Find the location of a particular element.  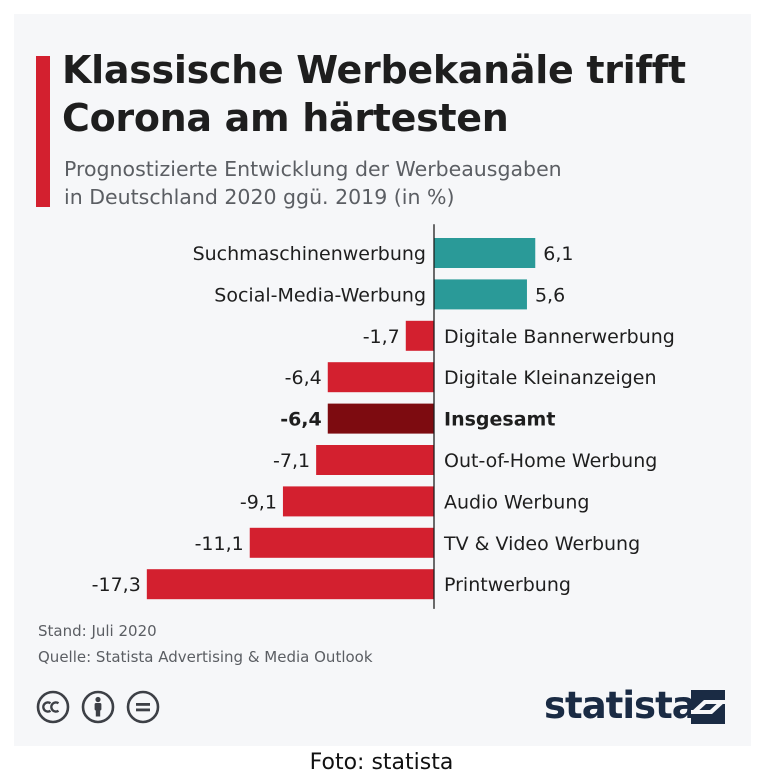

title-line-2: Corona am härtesten is located at coordinates (285, 118).